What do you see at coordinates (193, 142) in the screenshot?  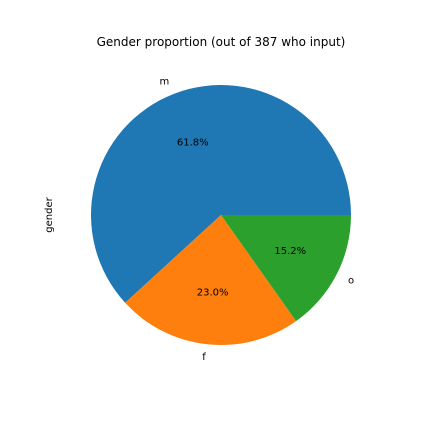 I see `percent-label-m: 61.8%` at bounding box center [193, 142].